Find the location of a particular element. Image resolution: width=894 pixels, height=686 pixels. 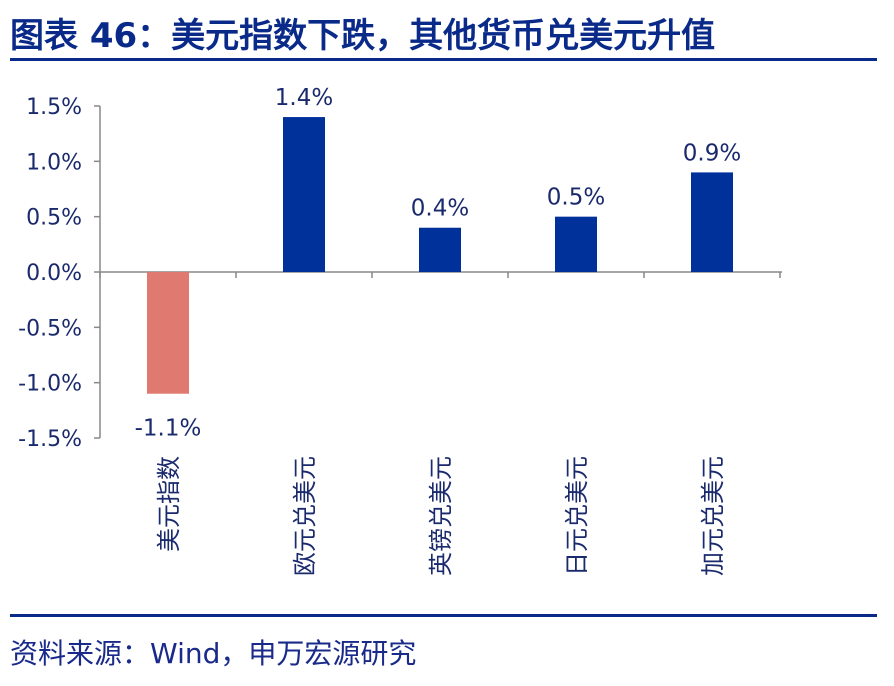

x-tick-label: 加元兑美元 is located at coordinates (713, 516).